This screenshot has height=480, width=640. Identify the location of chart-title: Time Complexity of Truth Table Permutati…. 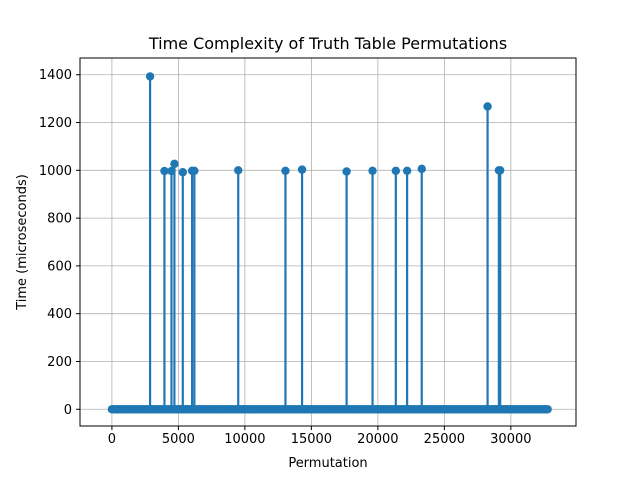
(327, 43).